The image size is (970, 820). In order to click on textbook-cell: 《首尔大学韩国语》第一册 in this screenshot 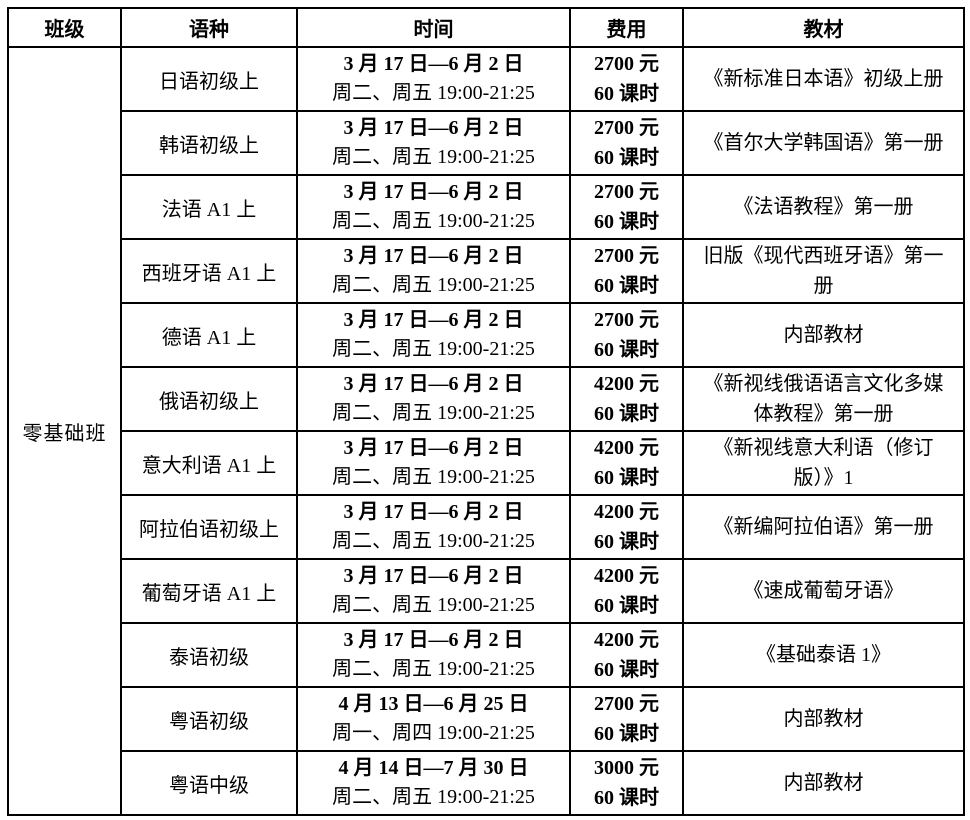, I will do `click(823, 143)`.